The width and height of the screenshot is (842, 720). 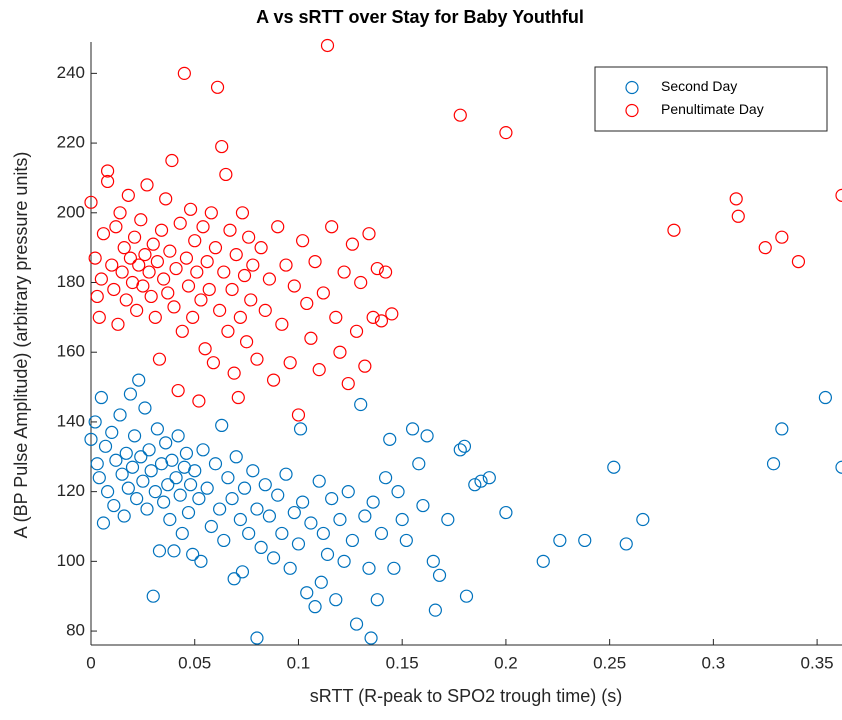 I want to click on y-tick-label: 160, so click(x=71, y=351).